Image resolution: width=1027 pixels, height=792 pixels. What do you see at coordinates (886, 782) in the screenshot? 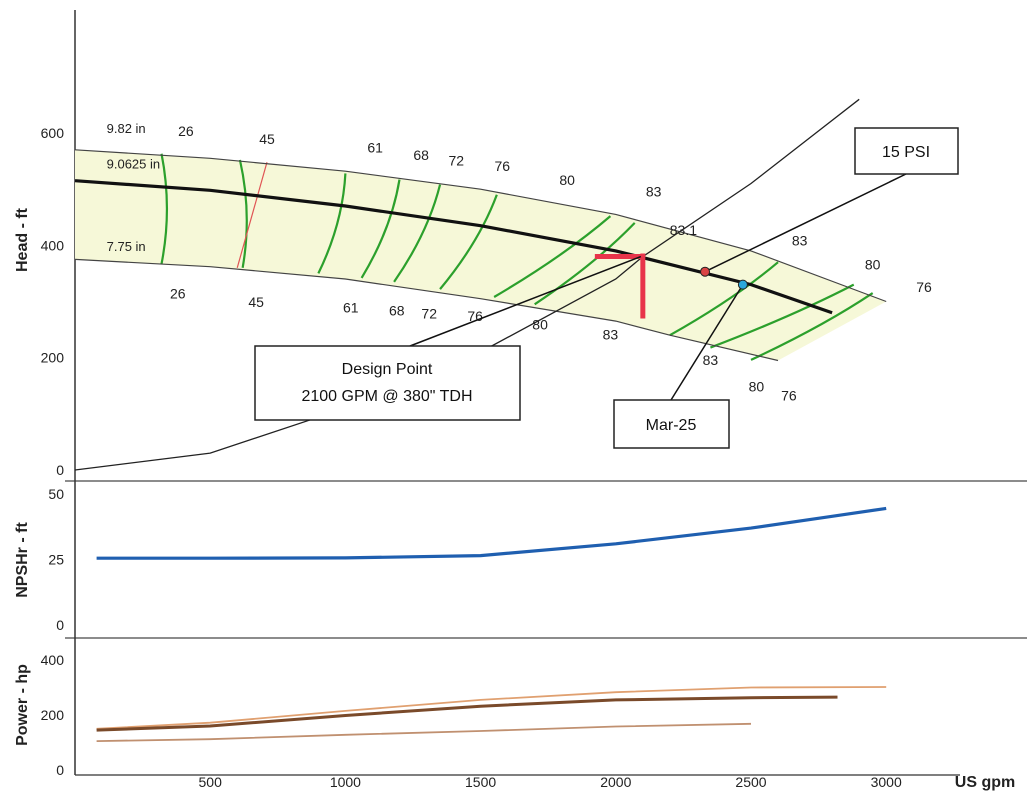
I see `x-tick-label: 3000` at bounding box center [886, 782].